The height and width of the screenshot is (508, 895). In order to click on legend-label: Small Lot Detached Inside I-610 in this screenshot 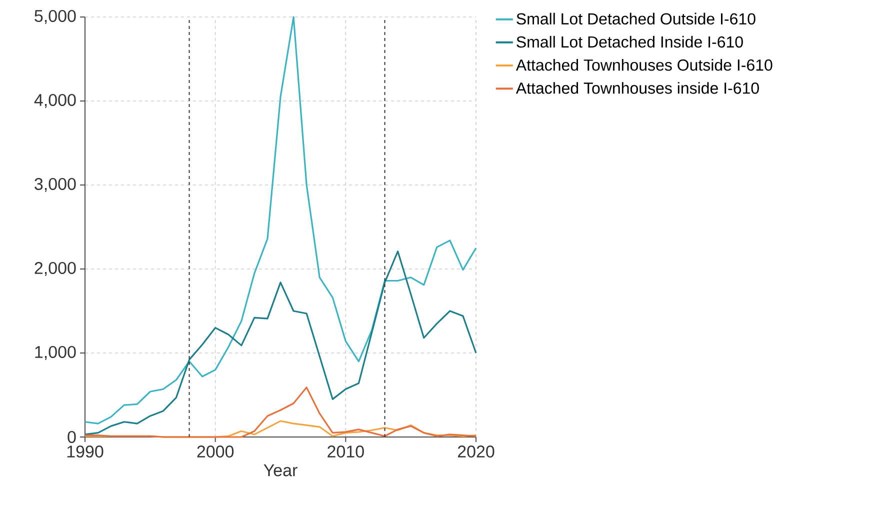, I will do `click(629, 42)`.